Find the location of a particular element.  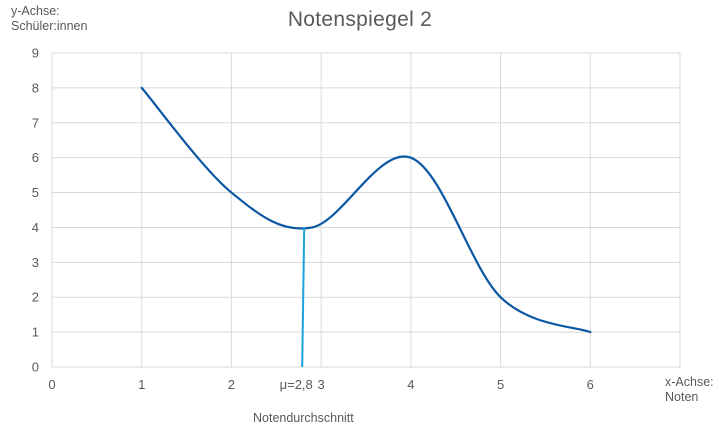

x-axis-title: x-Achse: Noten is located at coordinates (689, 390).